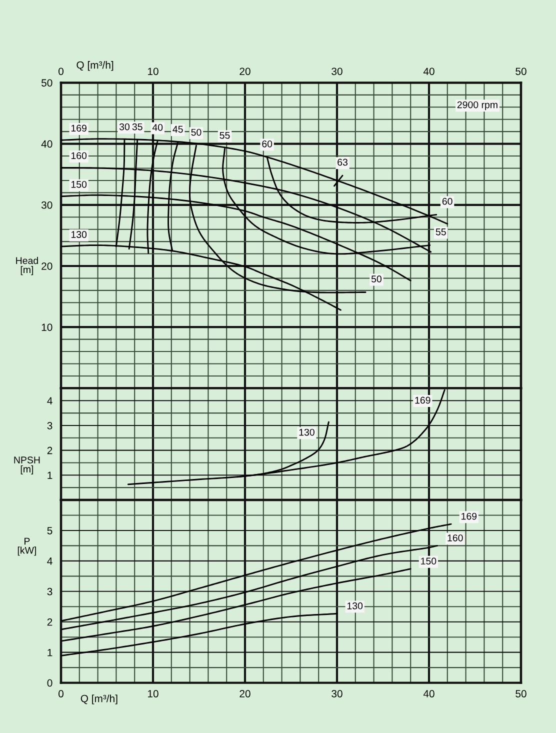  What do you see at coordinates (477, 105) in the screenshot?
I see `annotation: 2900 rpm` at bounding box center [477, 105].